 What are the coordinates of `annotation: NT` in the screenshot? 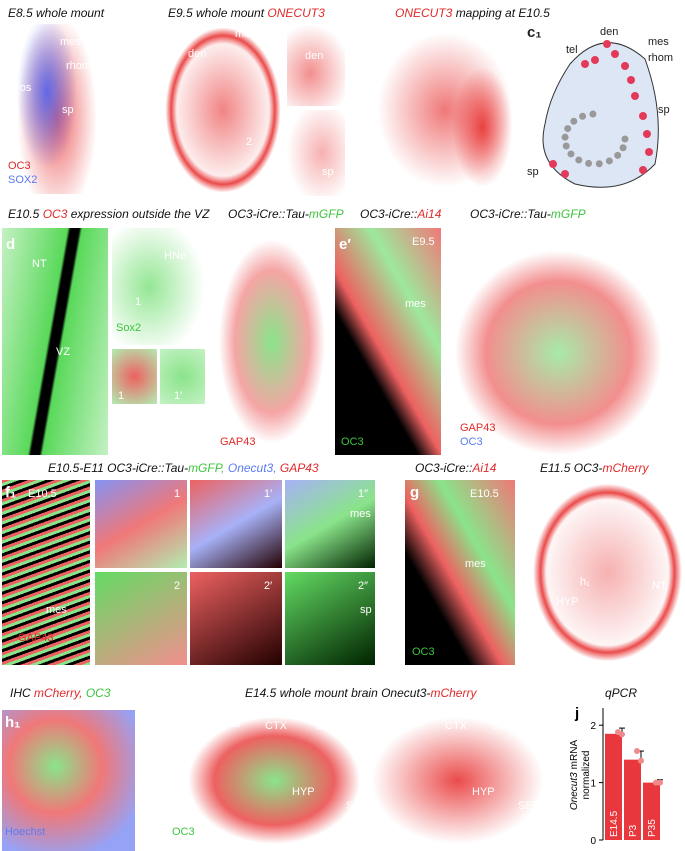 It's located at (659, 586).